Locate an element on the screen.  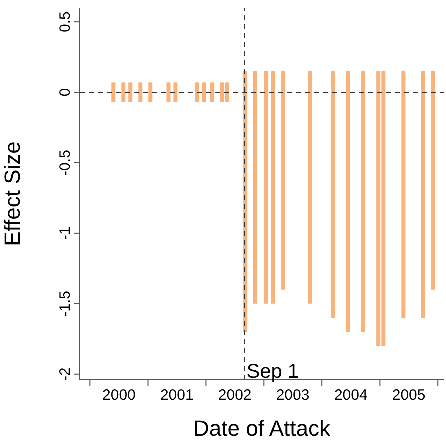
x-tick-label: 2000 is located at coordinates (119, 395).